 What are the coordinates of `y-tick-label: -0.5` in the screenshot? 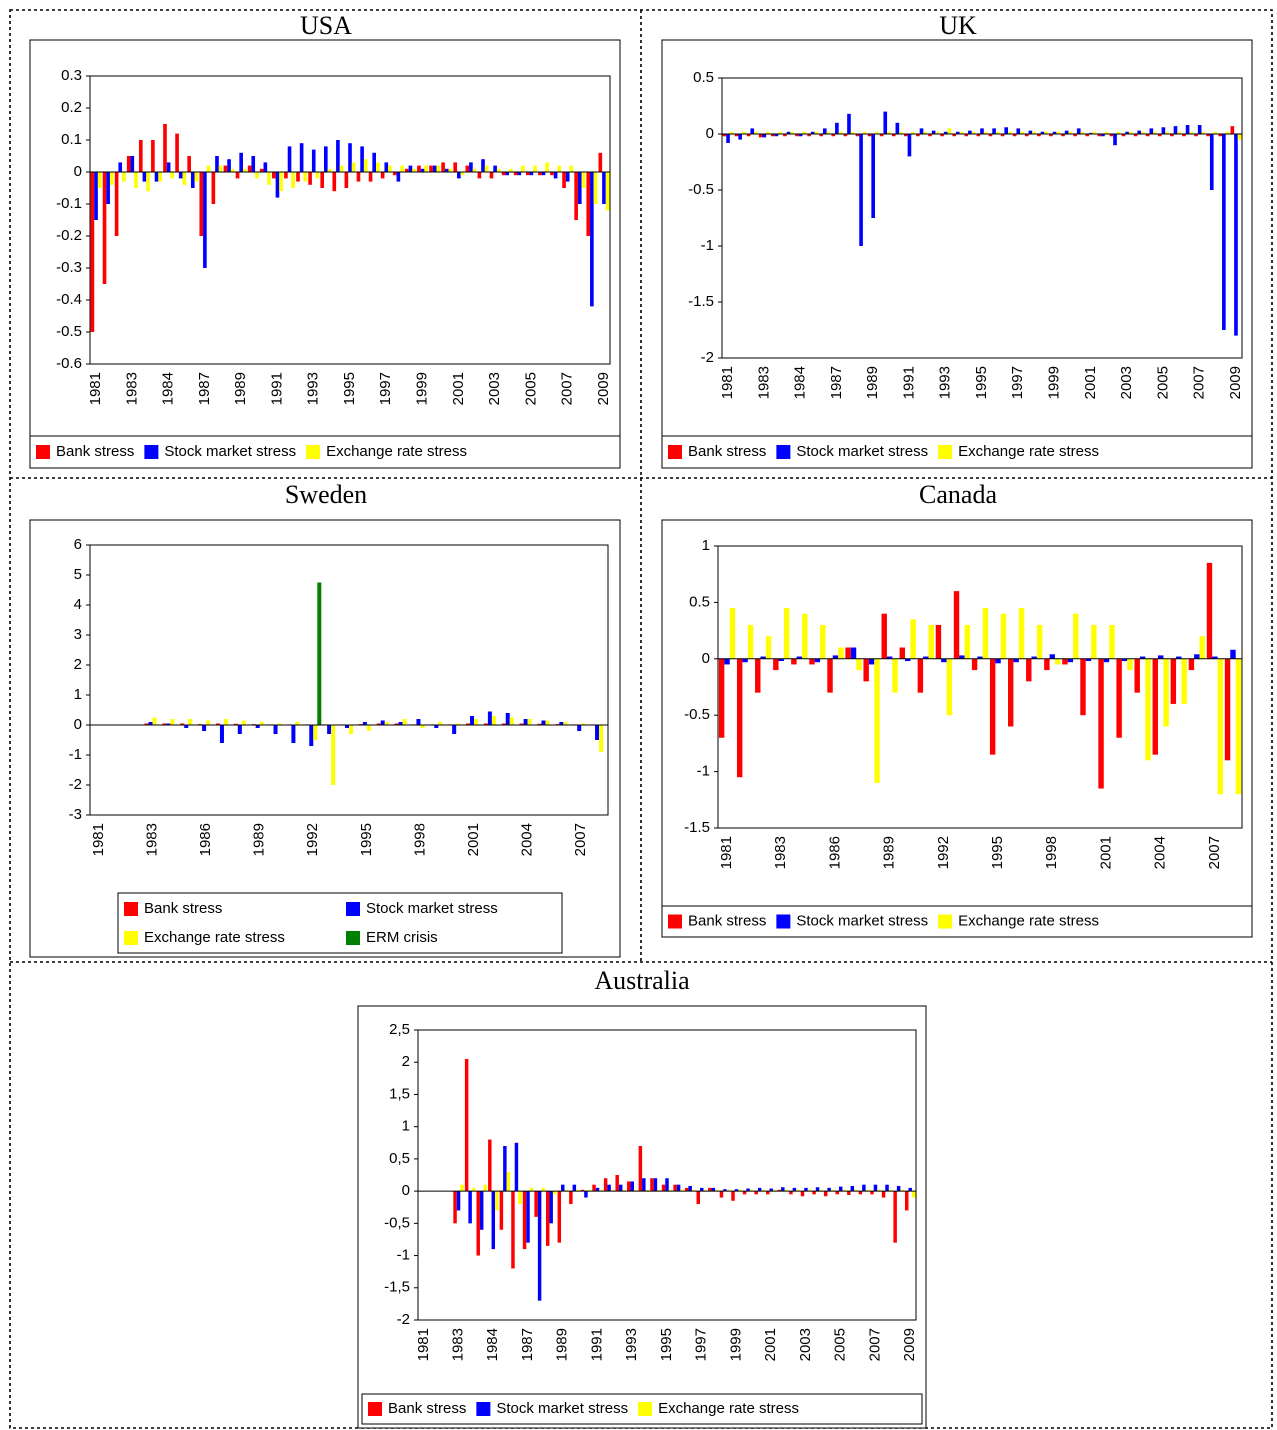 It's located at (697, 714).